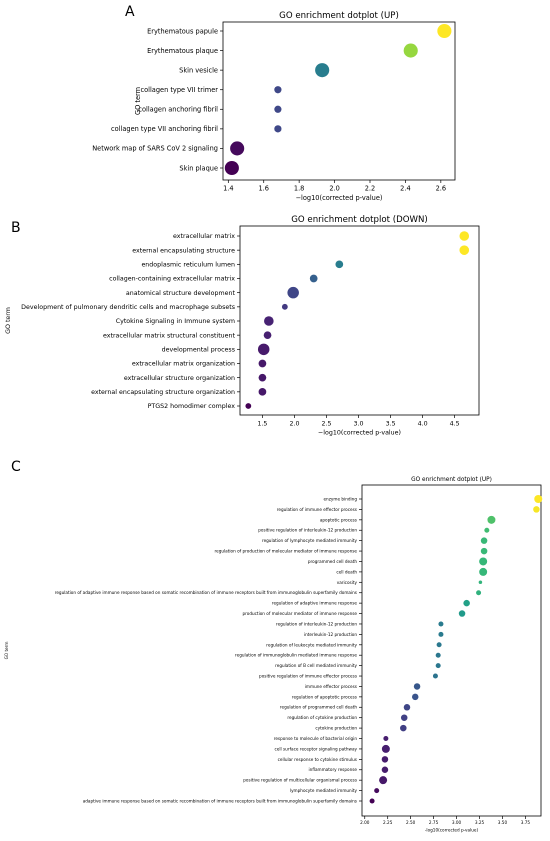 This screenshot has height=841, width=550. What do you see at coordinates (263, 189) in the screenshot?
I see `x-tick-label: 1.6` at bounding box center [263, 189].